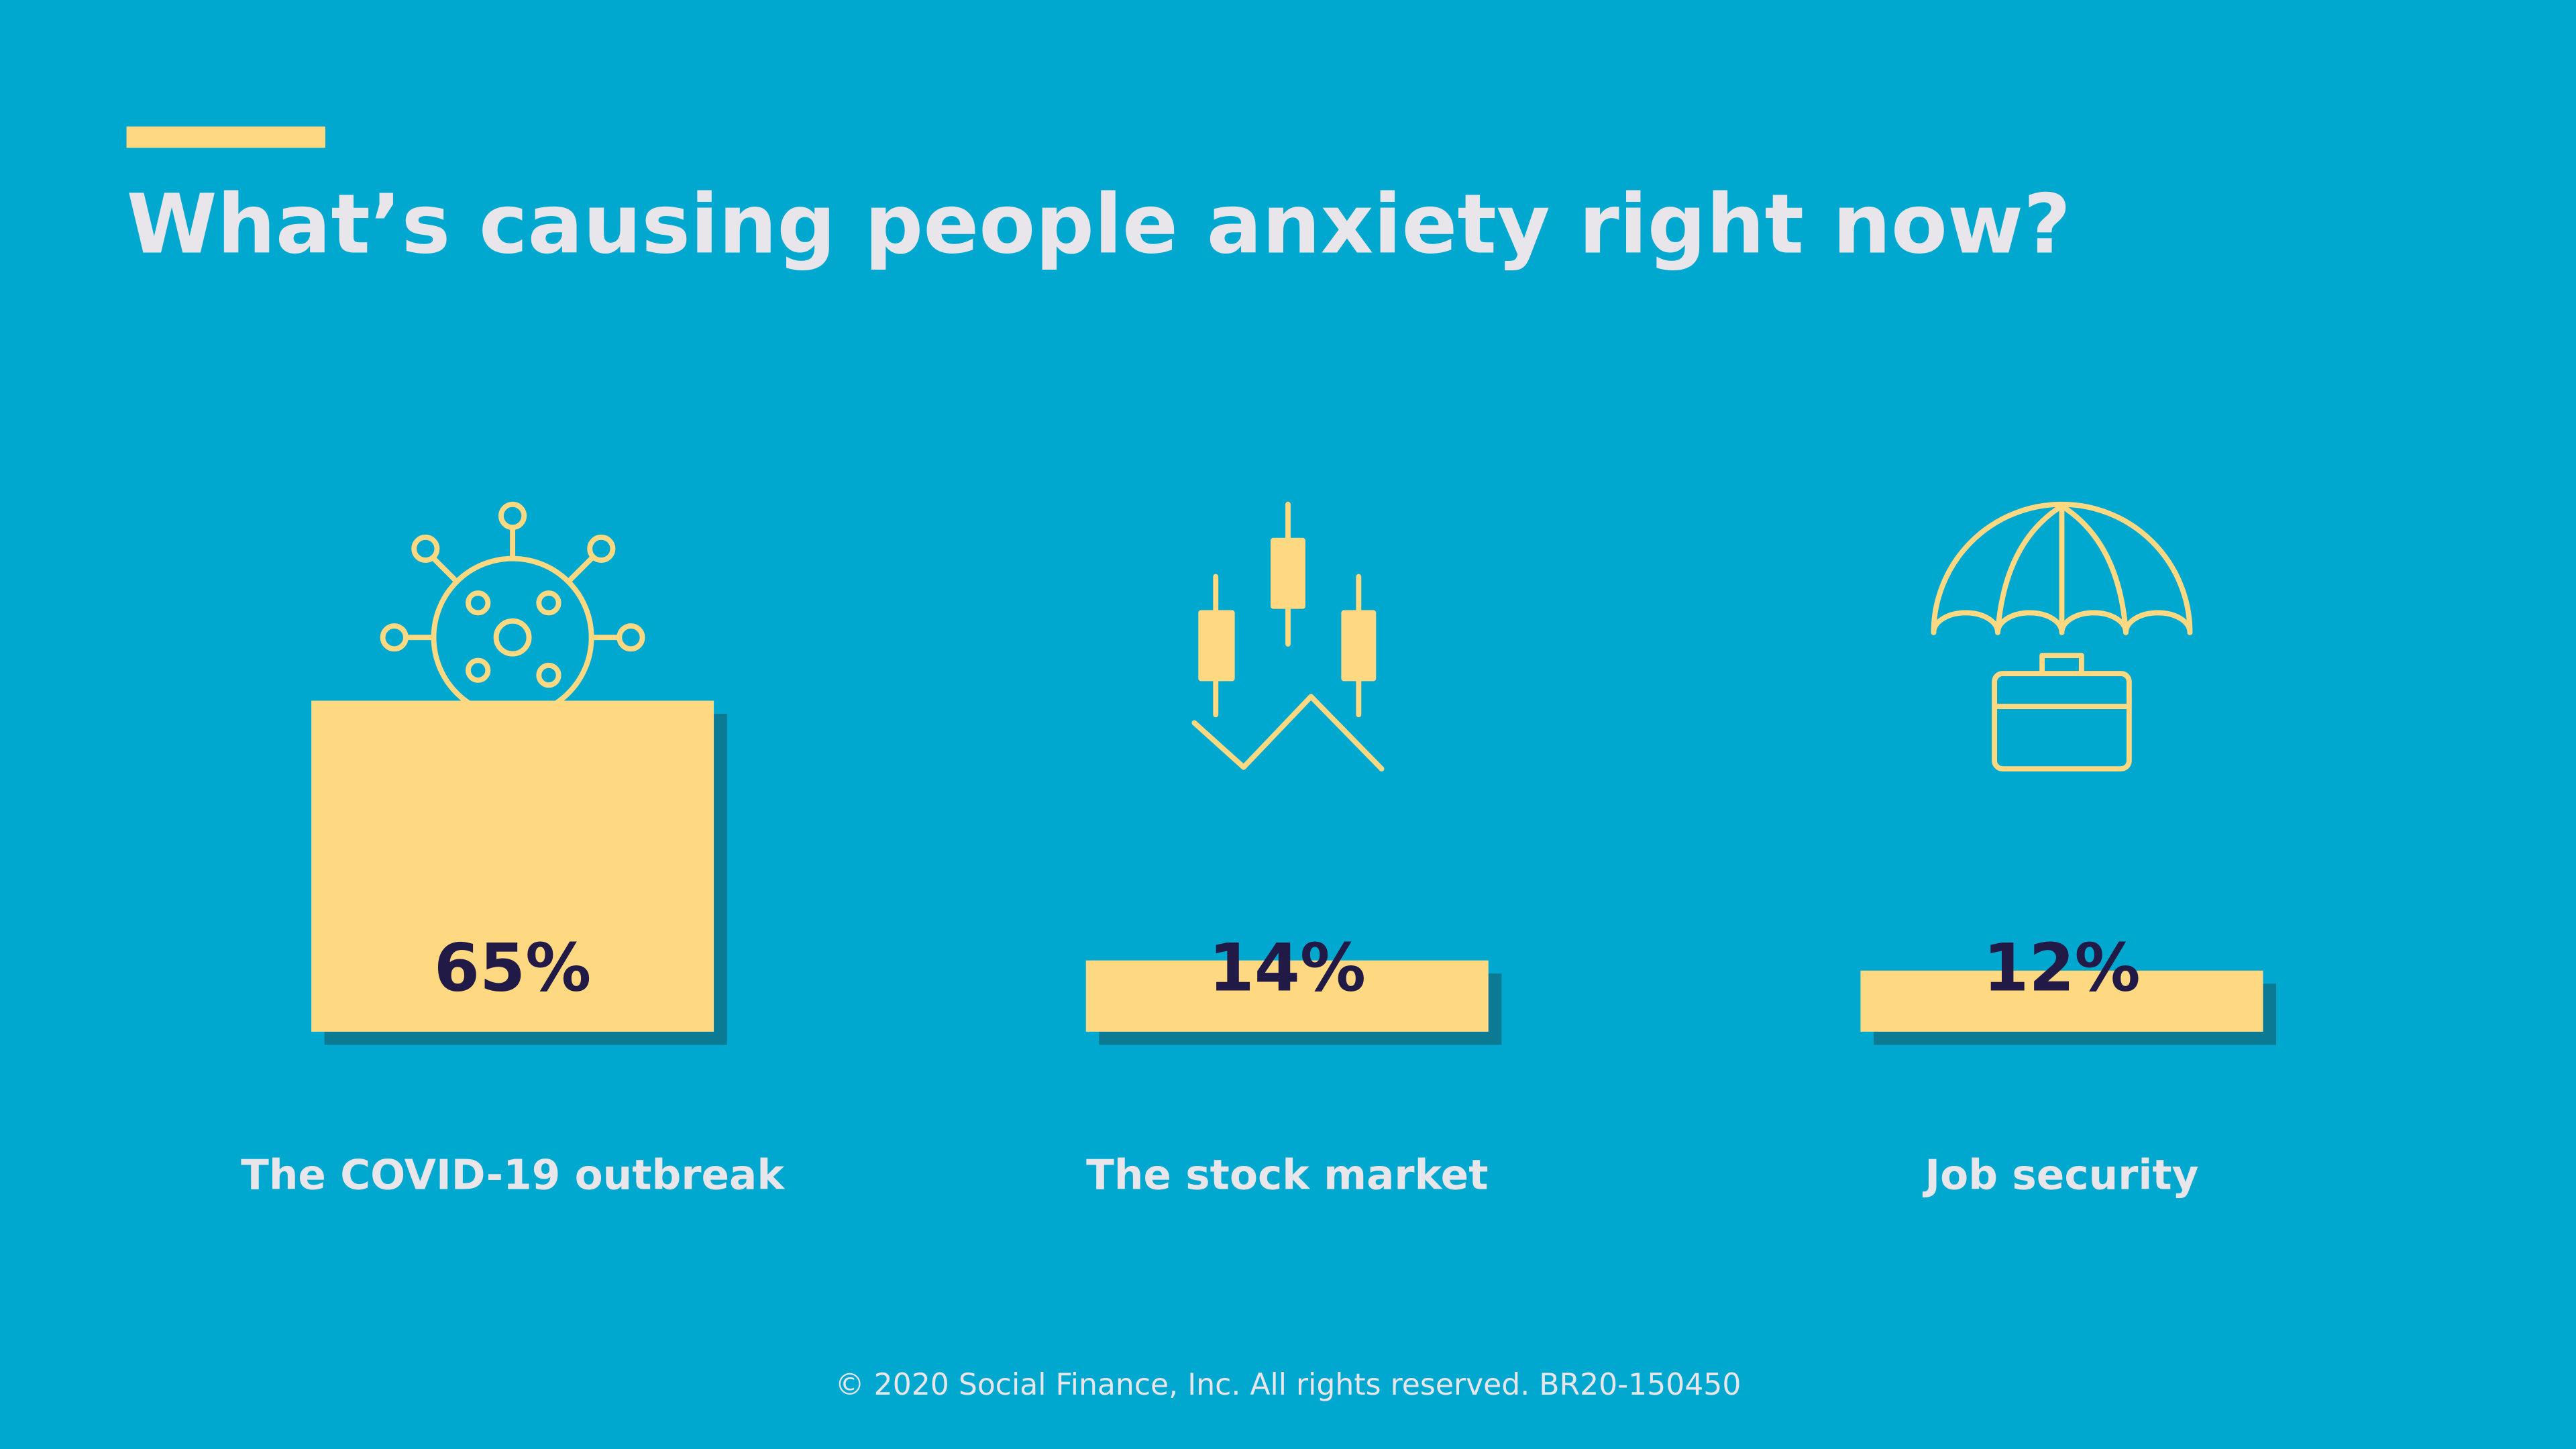 This screenshot has width=2576, height=1449. I want to click on accent-bar, so click(225, 137).